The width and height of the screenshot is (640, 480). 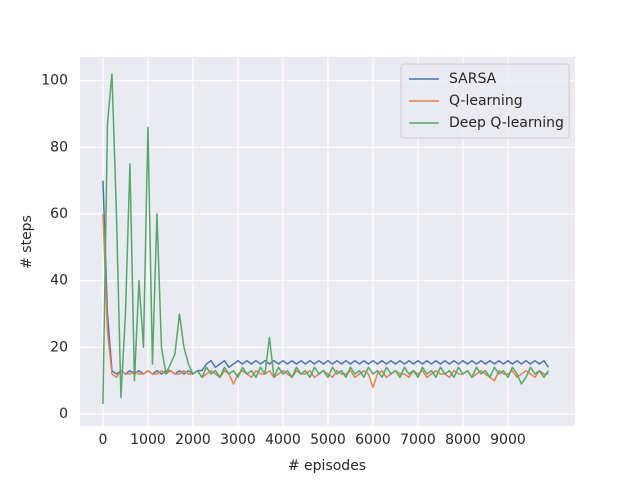 I want to click on y-tick-label: 0, so click(x=63, y=414).